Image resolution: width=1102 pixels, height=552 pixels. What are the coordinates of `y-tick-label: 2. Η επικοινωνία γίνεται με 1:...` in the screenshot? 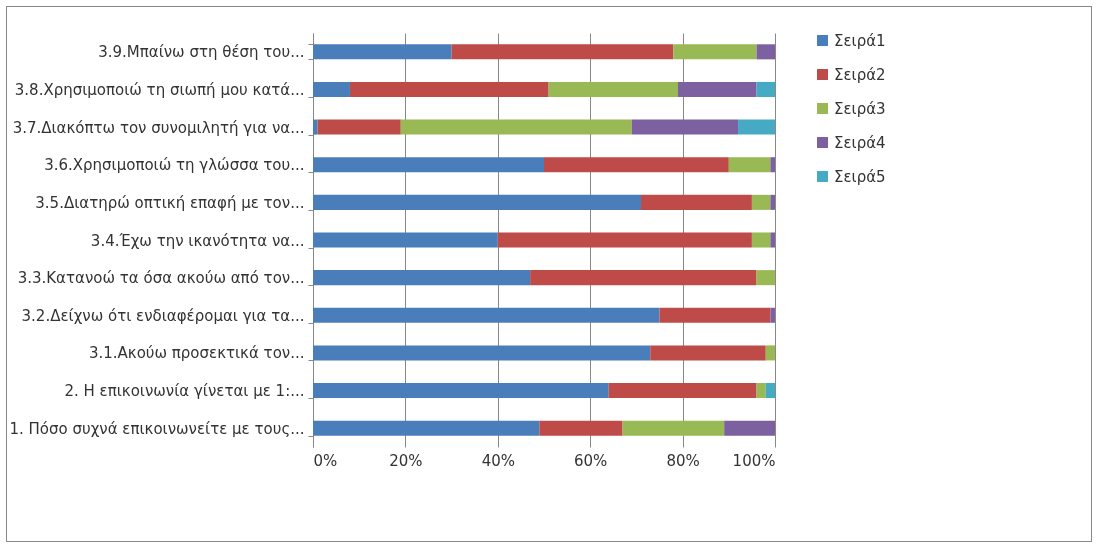 It's located at (184, 391).